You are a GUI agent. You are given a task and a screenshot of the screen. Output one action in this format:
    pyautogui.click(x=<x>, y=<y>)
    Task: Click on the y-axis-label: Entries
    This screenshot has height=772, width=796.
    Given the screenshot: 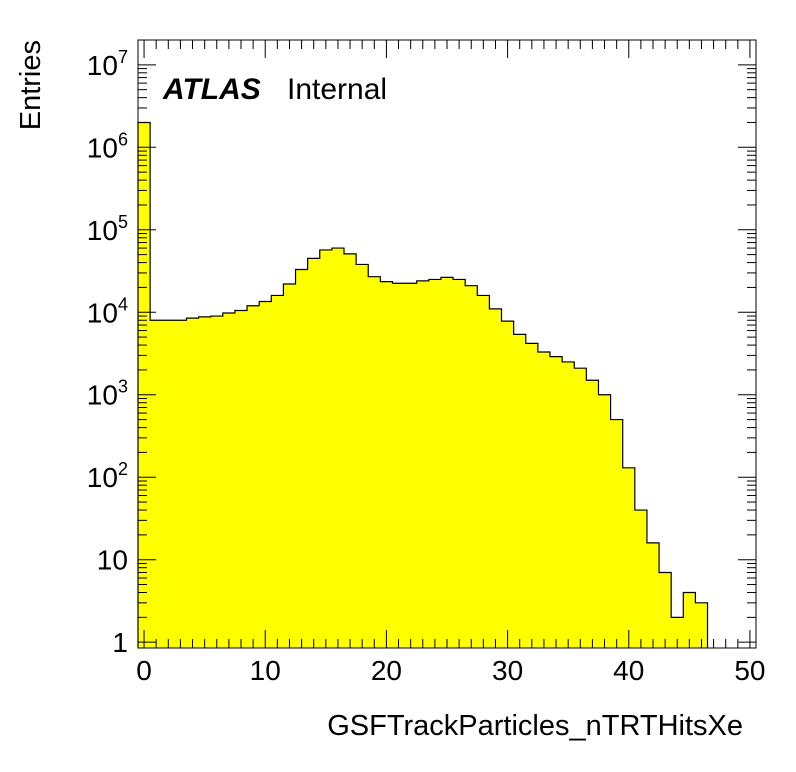 What is the action you would take?
    pyautogui.click(x=31, y=85)
    